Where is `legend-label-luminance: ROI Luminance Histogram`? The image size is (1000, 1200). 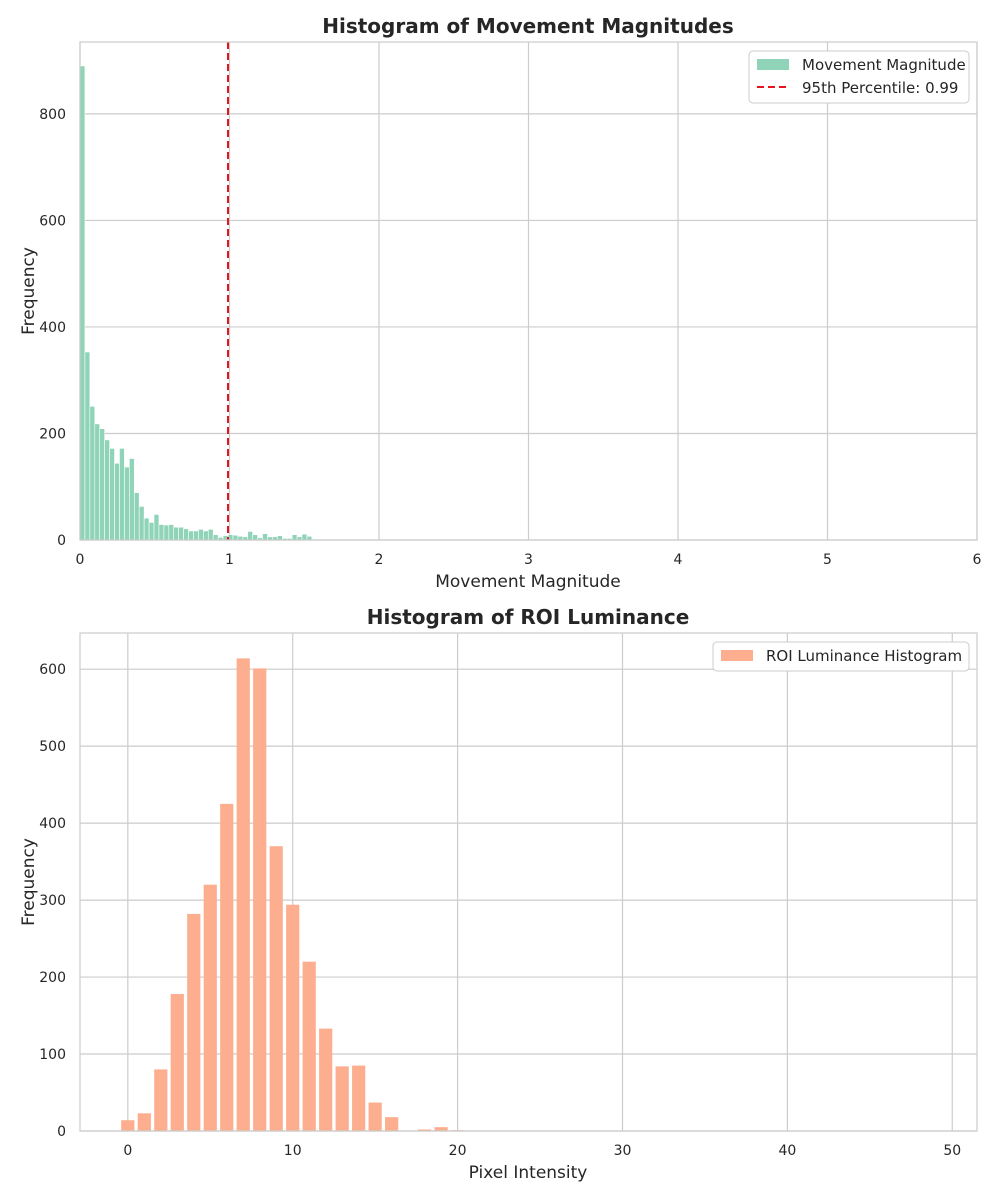 legend-label-luminance: ROI Luminance Histogram is located at coordinates (864, 656).